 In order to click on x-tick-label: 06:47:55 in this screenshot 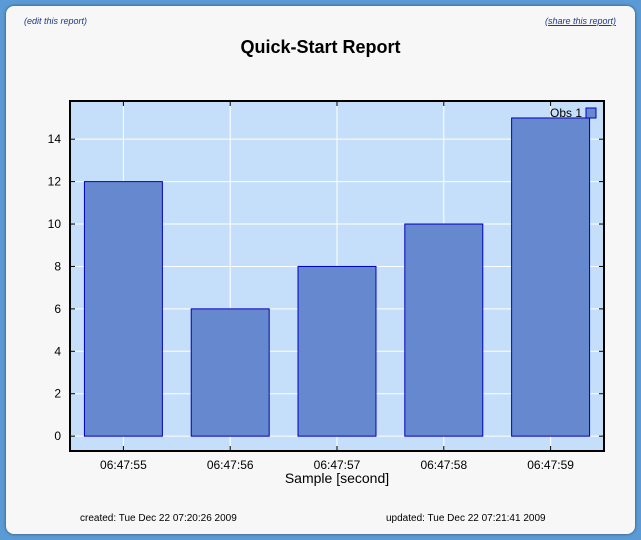, I will do `click(123, 465)`.